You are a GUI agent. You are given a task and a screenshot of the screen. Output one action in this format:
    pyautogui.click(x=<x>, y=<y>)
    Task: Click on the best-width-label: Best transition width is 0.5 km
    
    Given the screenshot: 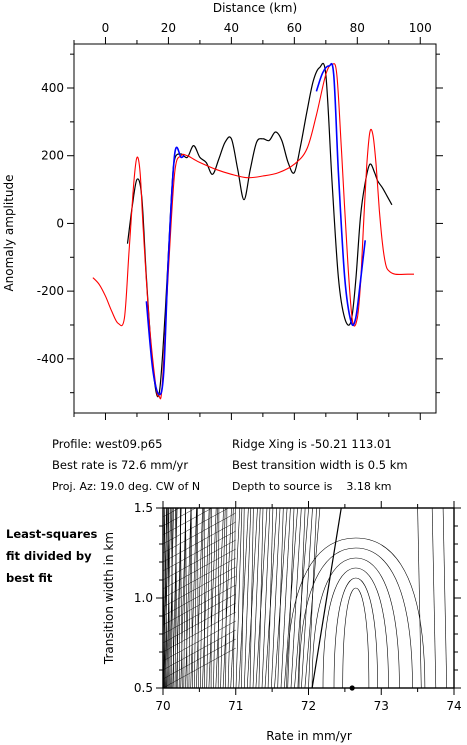 What is the action you would take?
    pyautogui.click(x=320, y=465)
    